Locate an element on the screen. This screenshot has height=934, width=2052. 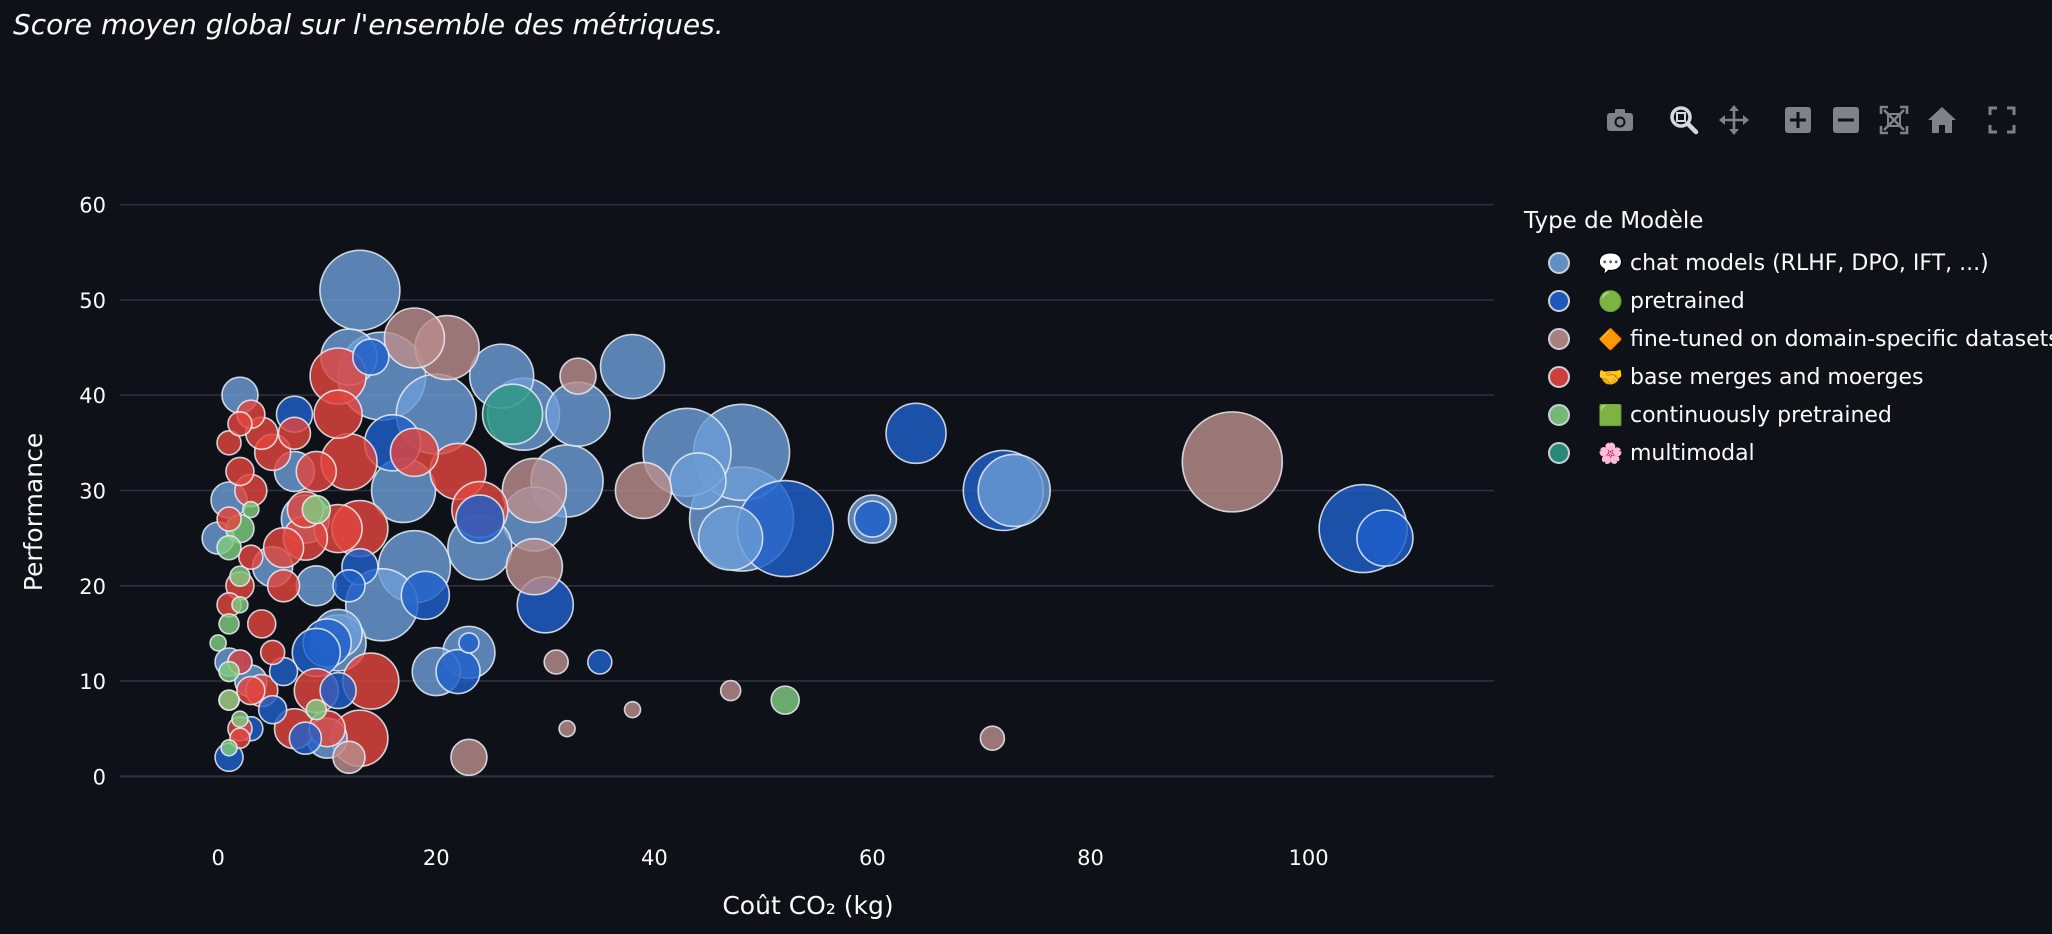
x-tick-label: 40 is located at coordinates (654, 858).